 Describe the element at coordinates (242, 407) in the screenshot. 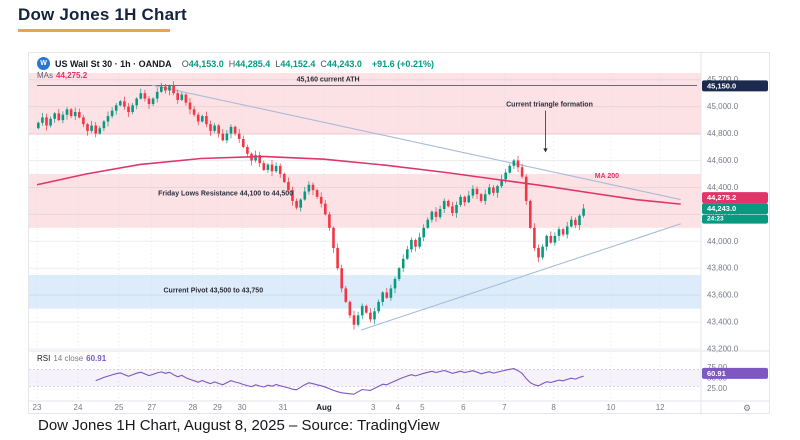

I see `svg-text: 30` at that location.